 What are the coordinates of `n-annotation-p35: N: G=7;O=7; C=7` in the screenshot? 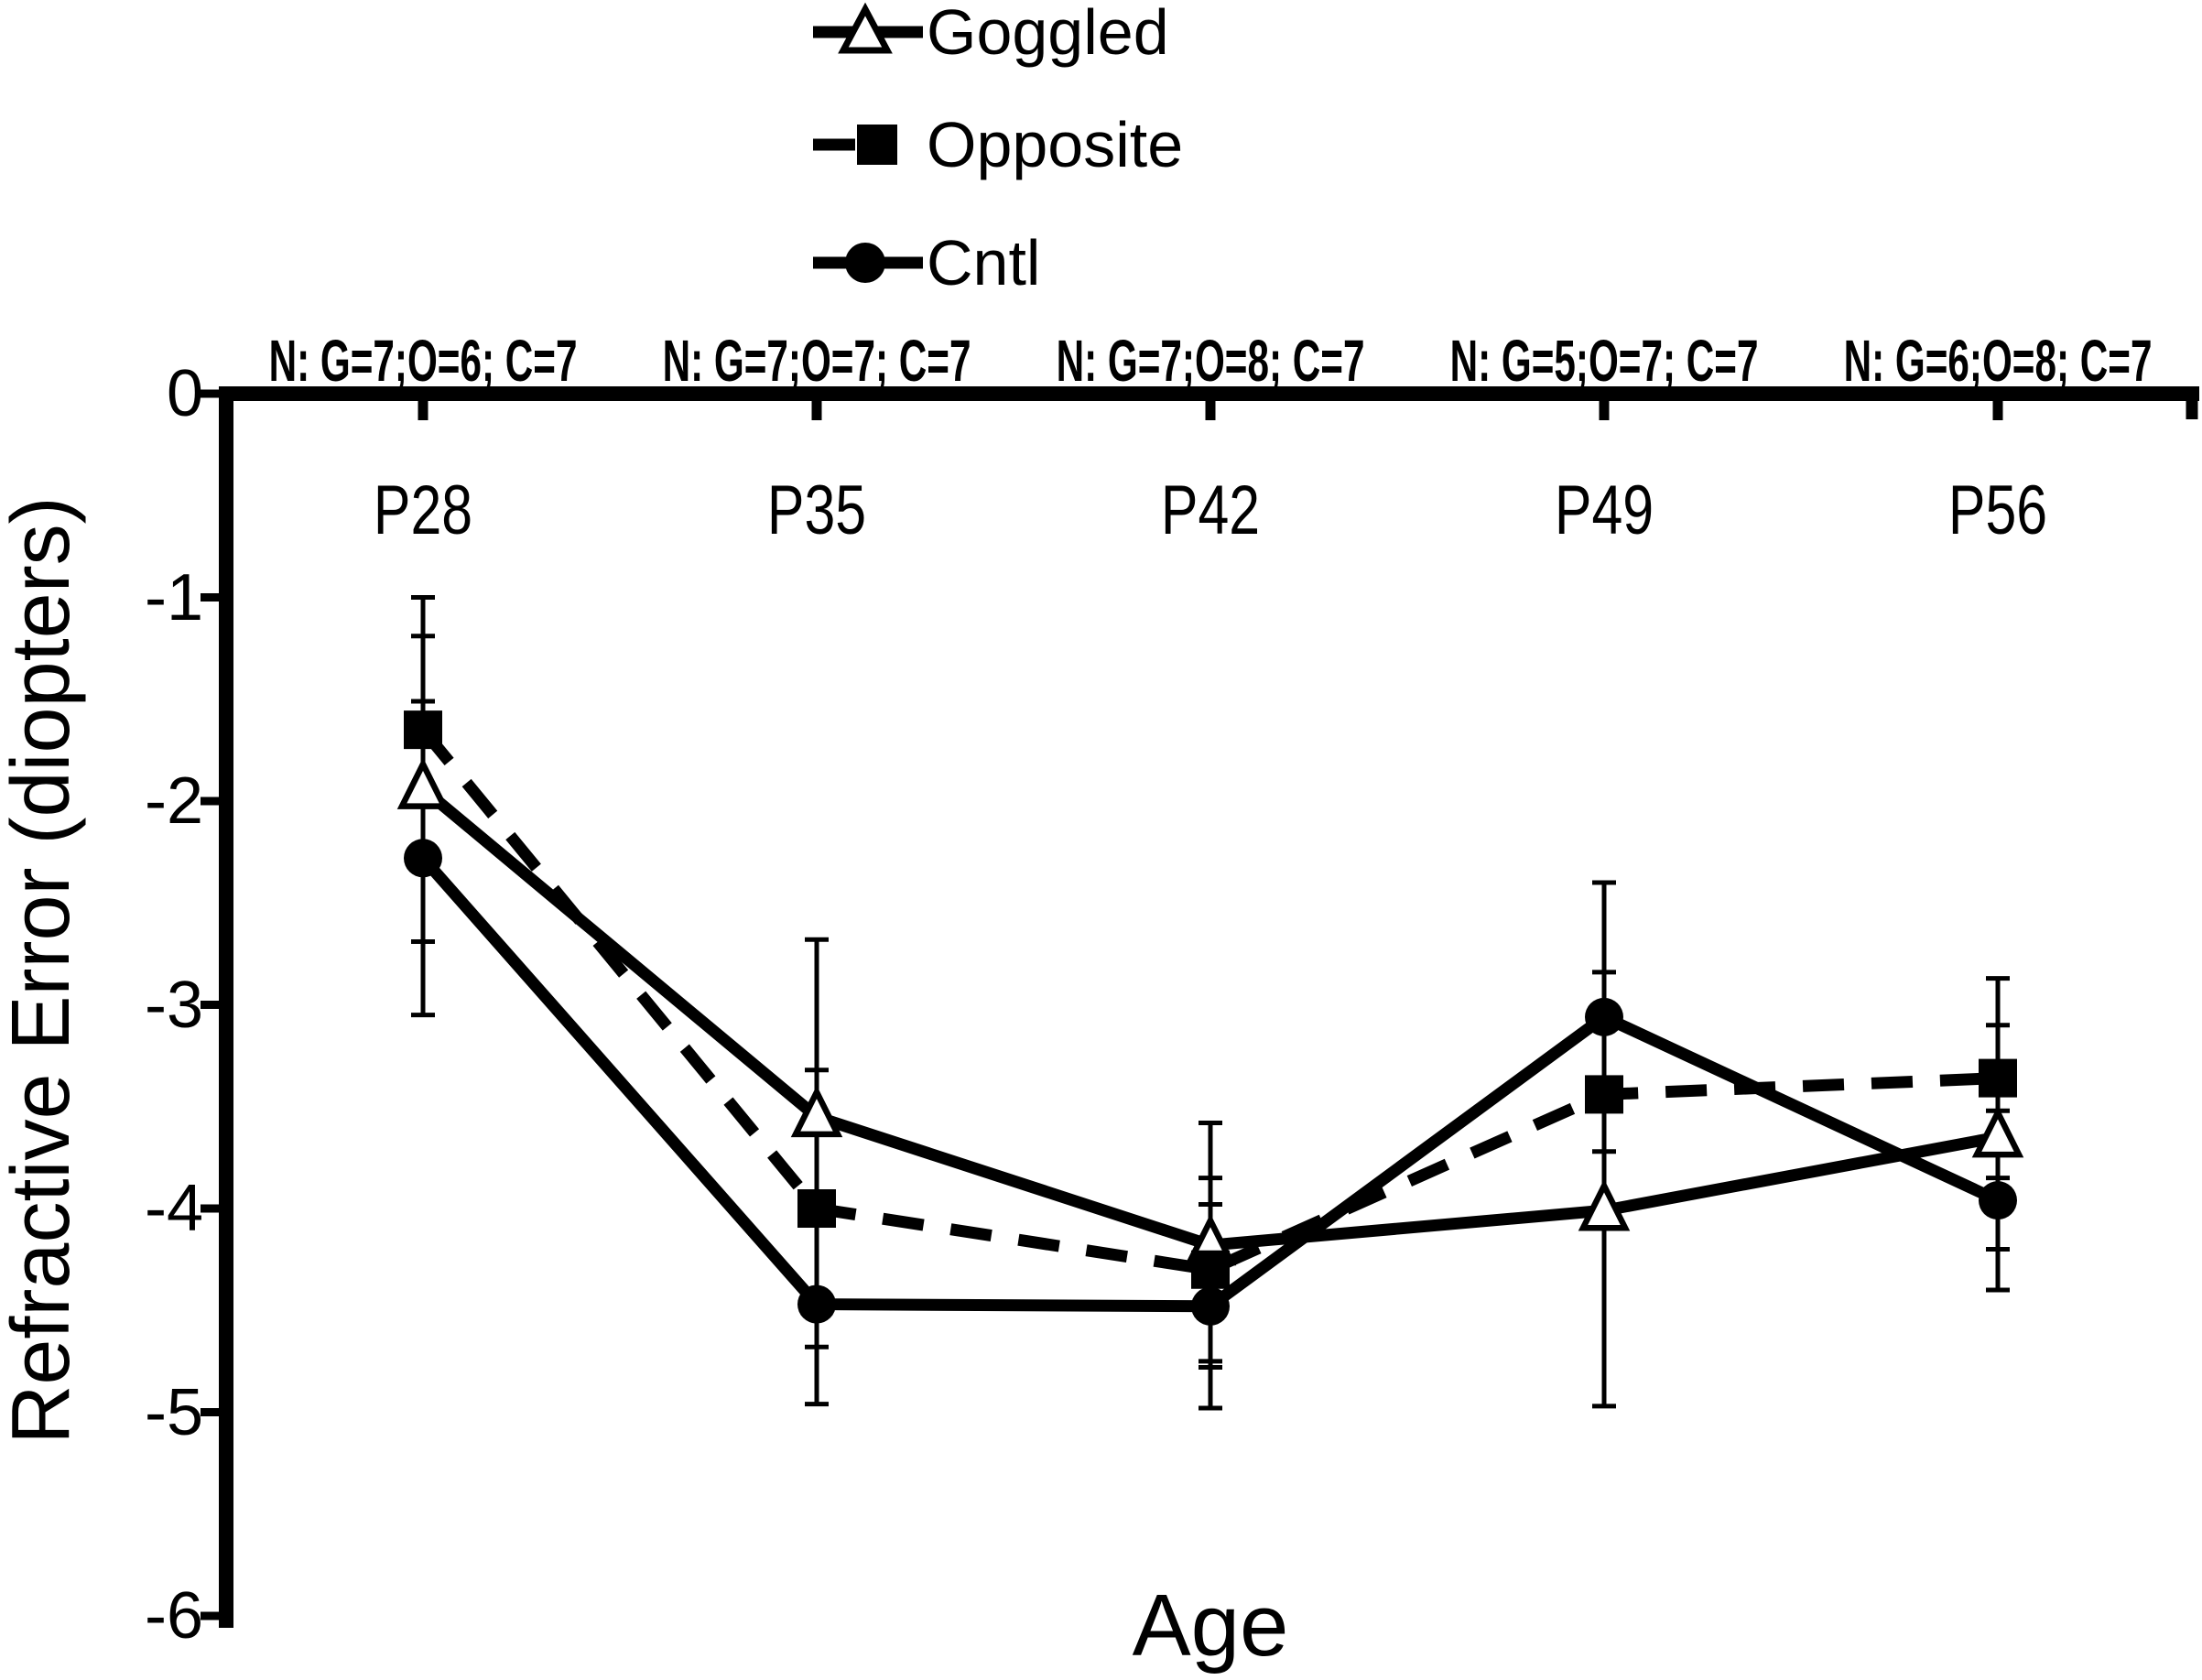 It's located at (817, 361).